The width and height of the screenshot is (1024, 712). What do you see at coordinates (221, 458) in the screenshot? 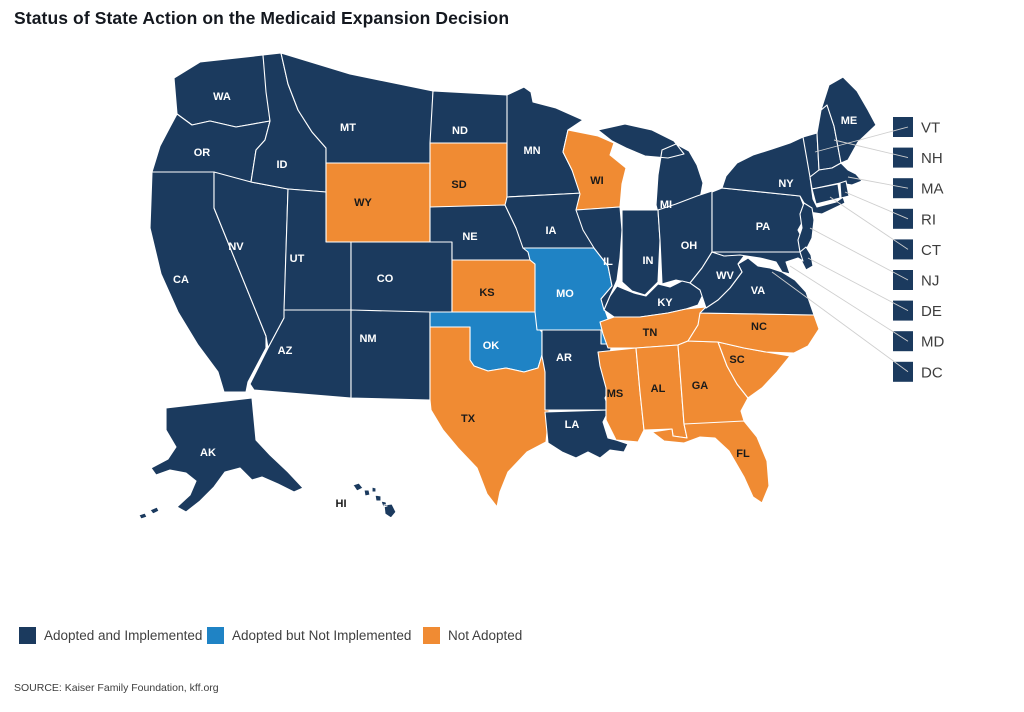
I see `state-ak` at bounding box center [221, 458].